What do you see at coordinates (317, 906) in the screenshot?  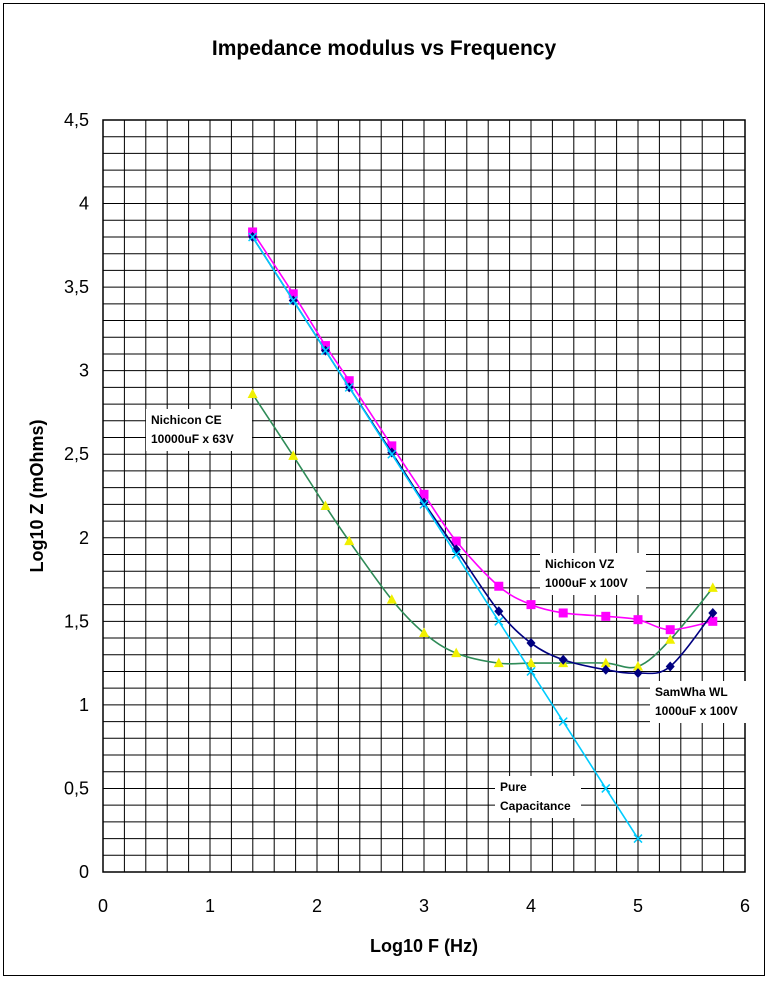 I see `x-tick-label: 2` at bounding box center [317, 906].